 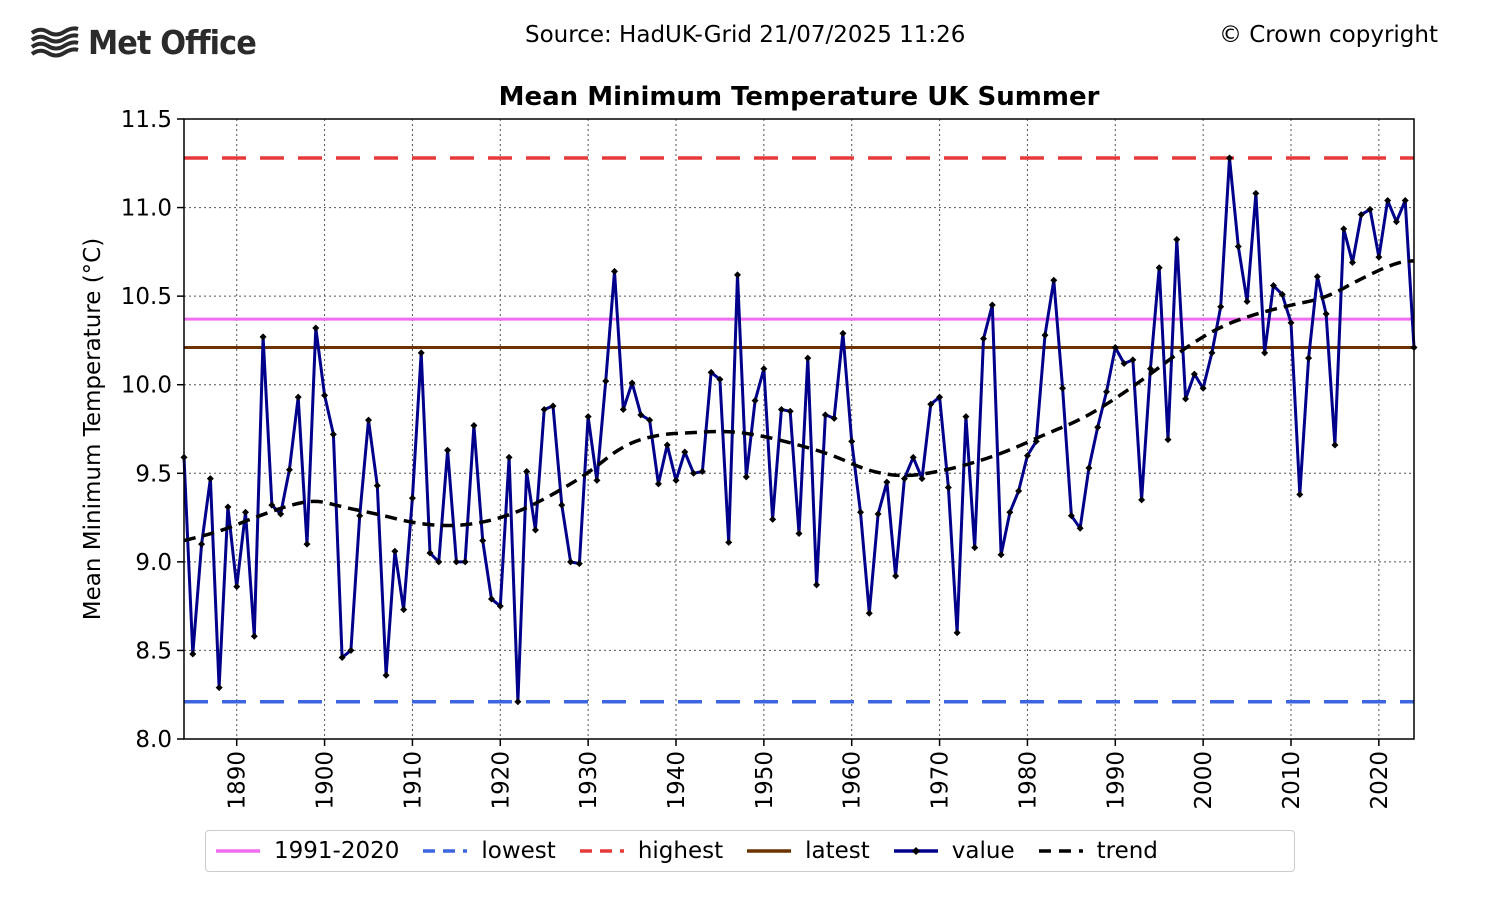 I want to click on y-tick-label: 8.5, so click(x=153, y=651).